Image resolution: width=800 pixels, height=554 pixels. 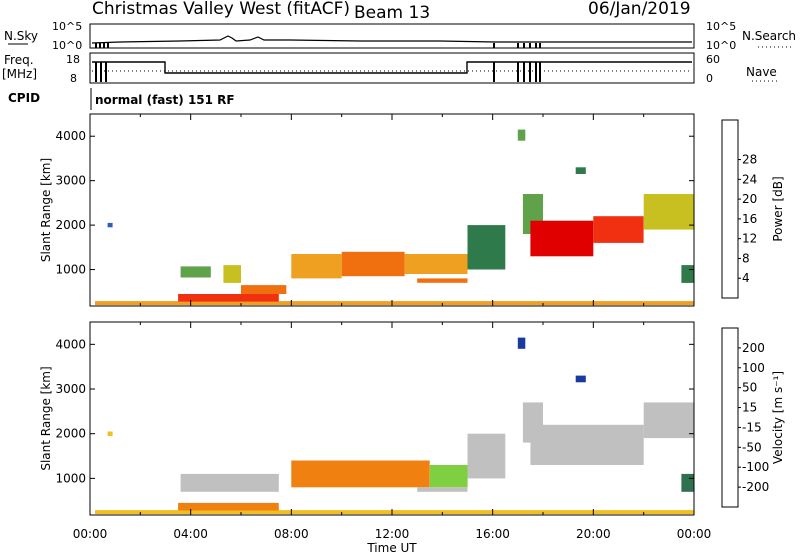 I want to click on freq-bottom-tick: 8, so click(x=73, y=78).